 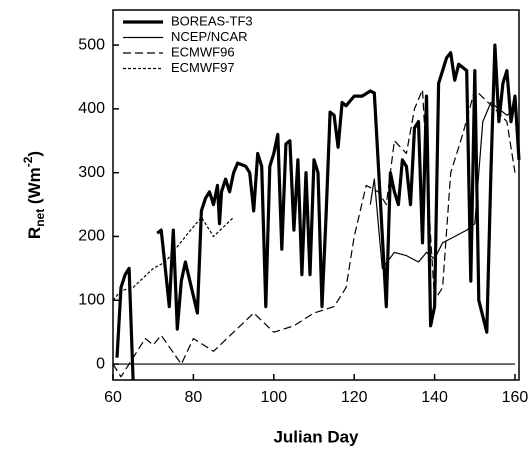 I want to click on x-tick-label: 100, so click(x=273, y=397).